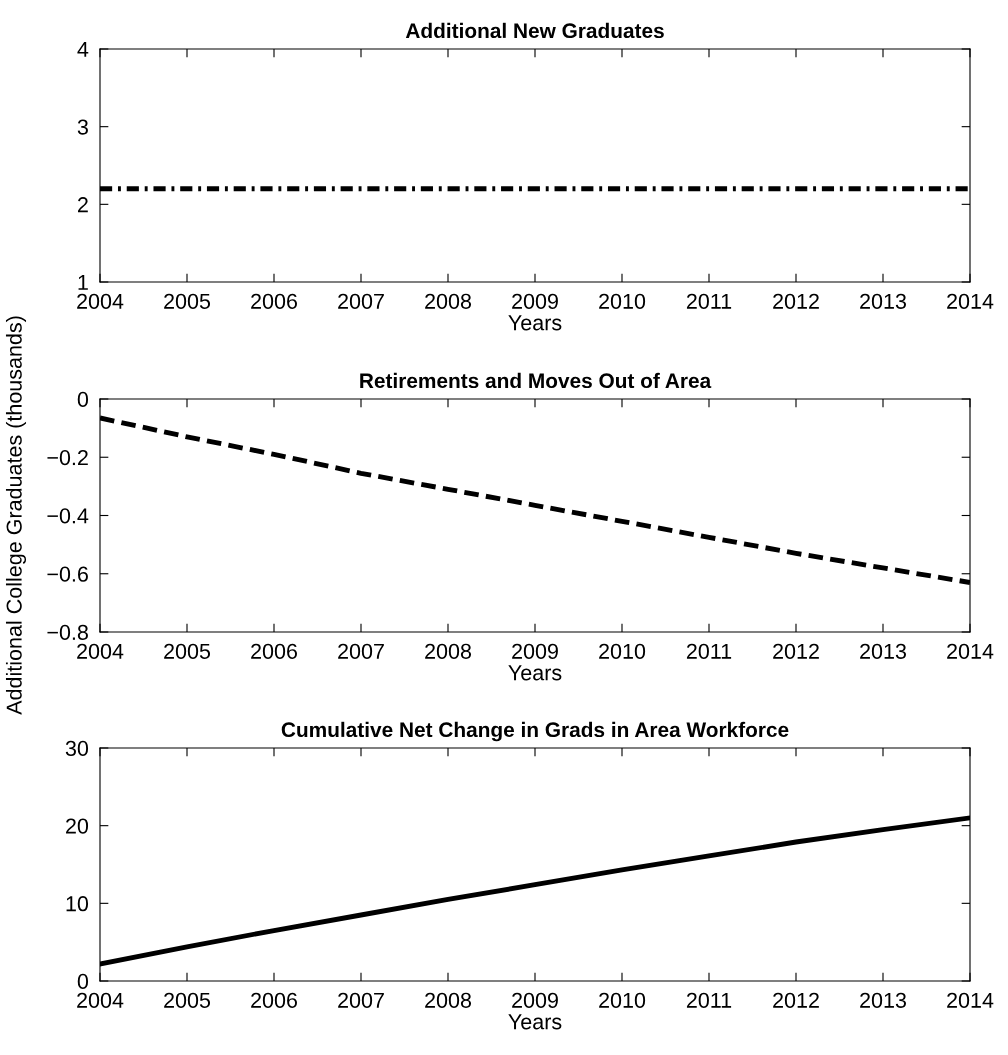 Image resolution: width=1008 pixels, height=1055 pixels. What do you see at coordinates (83, 49) in the screenshot?
I see `y-tick-label: 4` at bounding box center [83, 49].